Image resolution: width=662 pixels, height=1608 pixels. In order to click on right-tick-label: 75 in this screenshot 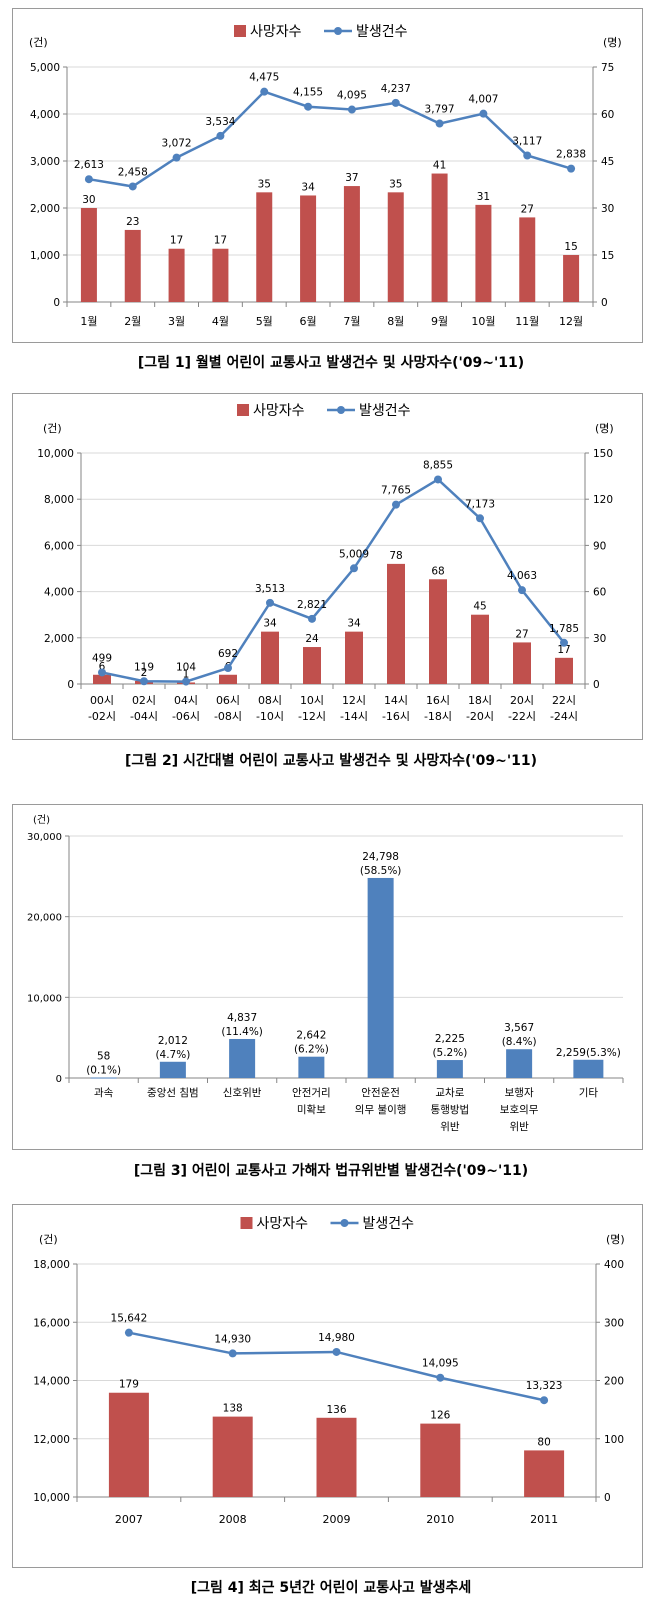, I will do `click(607, 68)`.